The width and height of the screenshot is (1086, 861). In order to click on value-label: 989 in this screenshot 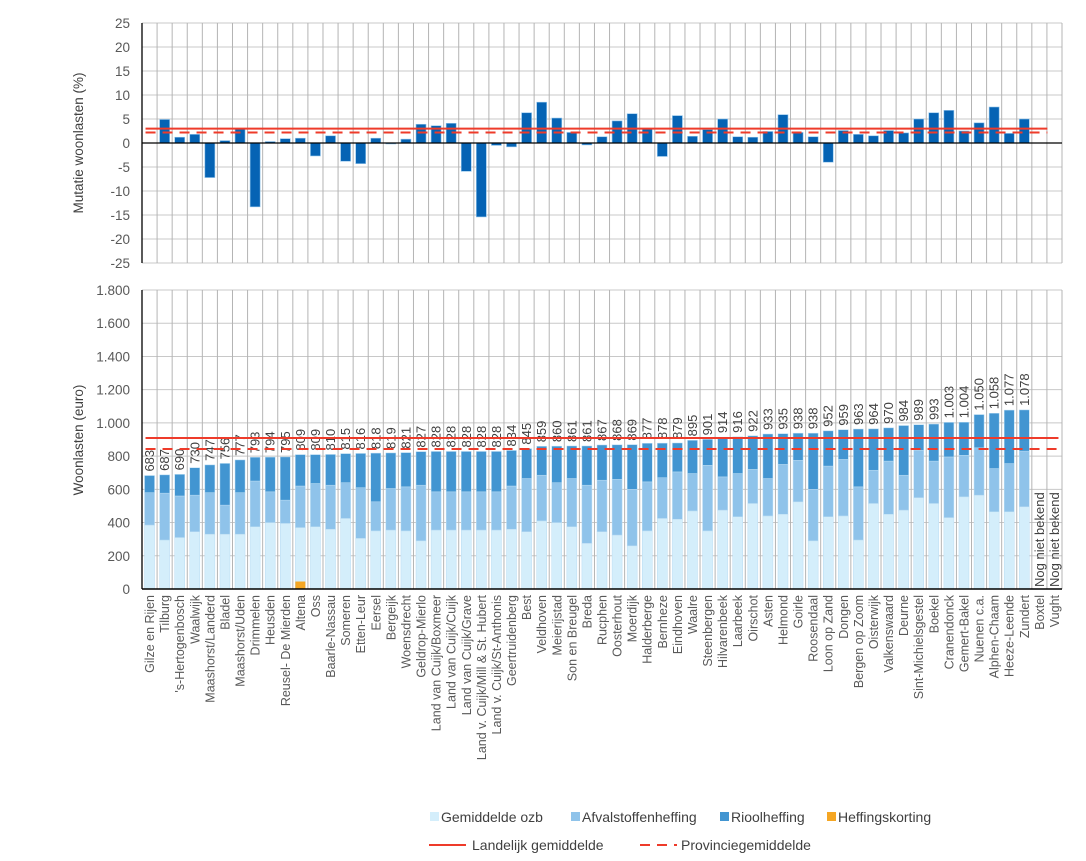, I will do `click(918, 410)`.